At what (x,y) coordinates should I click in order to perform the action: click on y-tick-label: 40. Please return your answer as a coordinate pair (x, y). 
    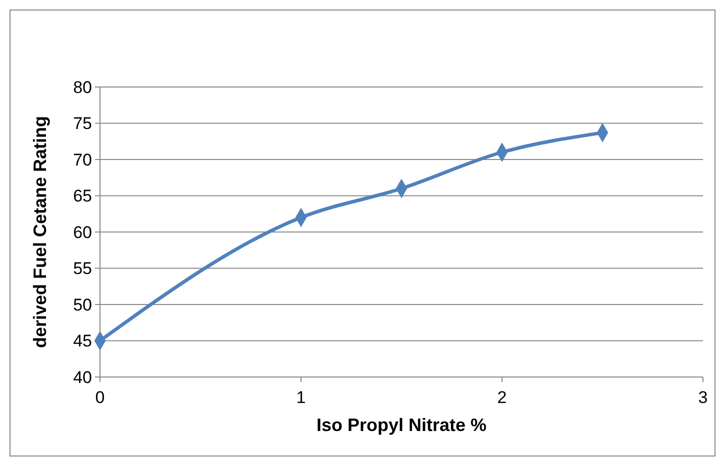
    Looking at the image, I should click on (82, 377).